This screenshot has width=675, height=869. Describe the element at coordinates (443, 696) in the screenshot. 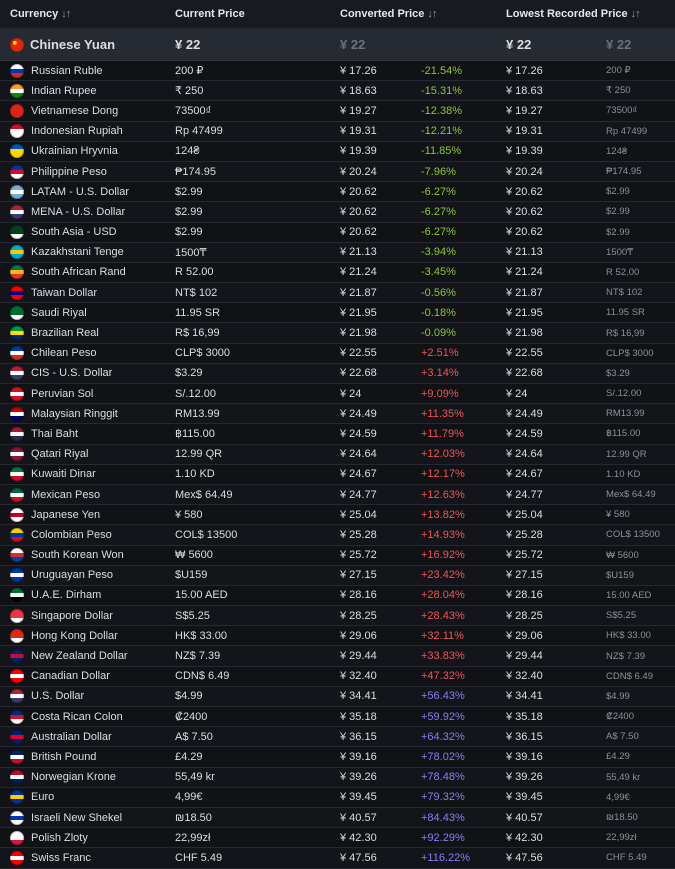

I see `percent-diff: +56.43%` at that location.